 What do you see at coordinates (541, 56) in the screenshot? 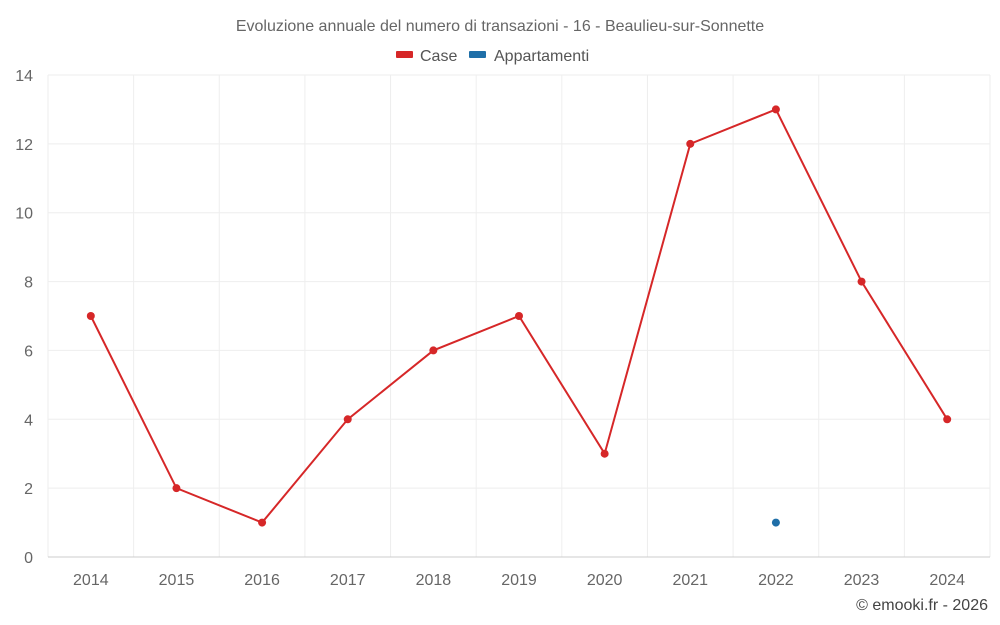
I see `legend-label-appartamenti: Appartamenti` at bounding box center [541, 56].